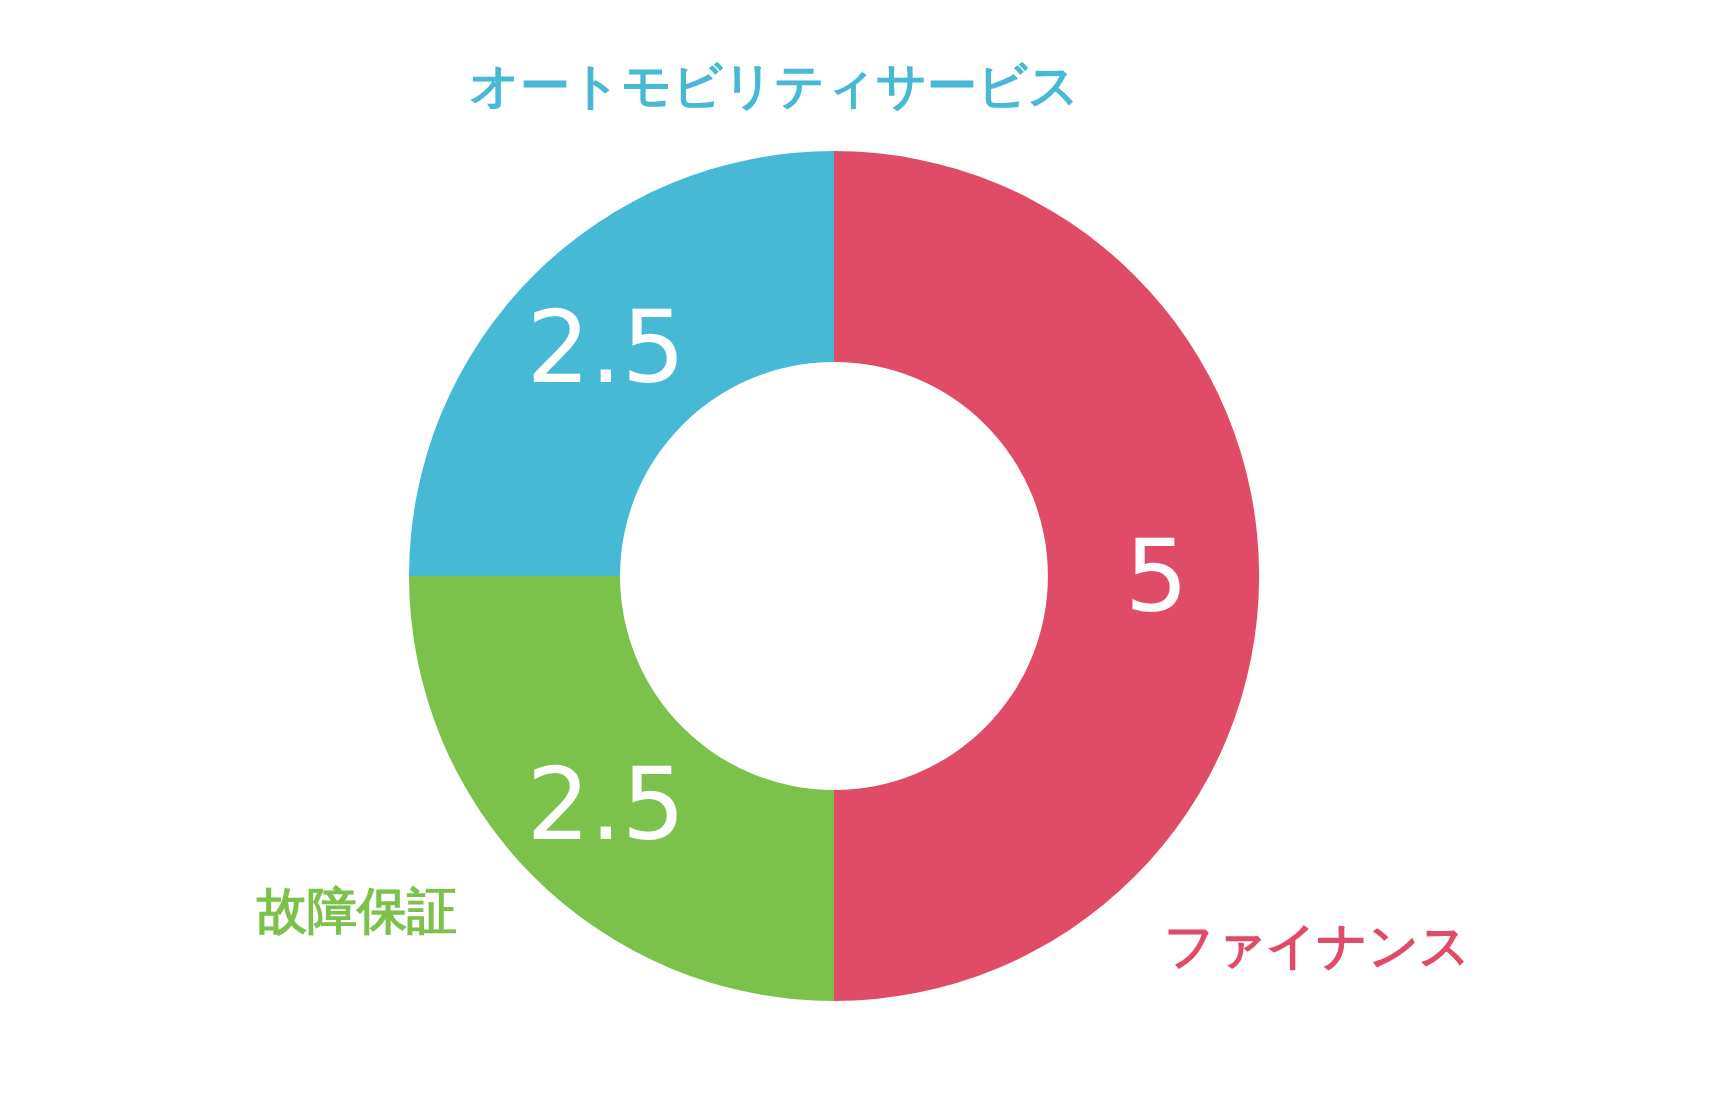 The image size is (1721, 1093). Describe the element at coordinates (1317, 946) in the screenshot. I see `slice-label: ファイナンス` at that location.